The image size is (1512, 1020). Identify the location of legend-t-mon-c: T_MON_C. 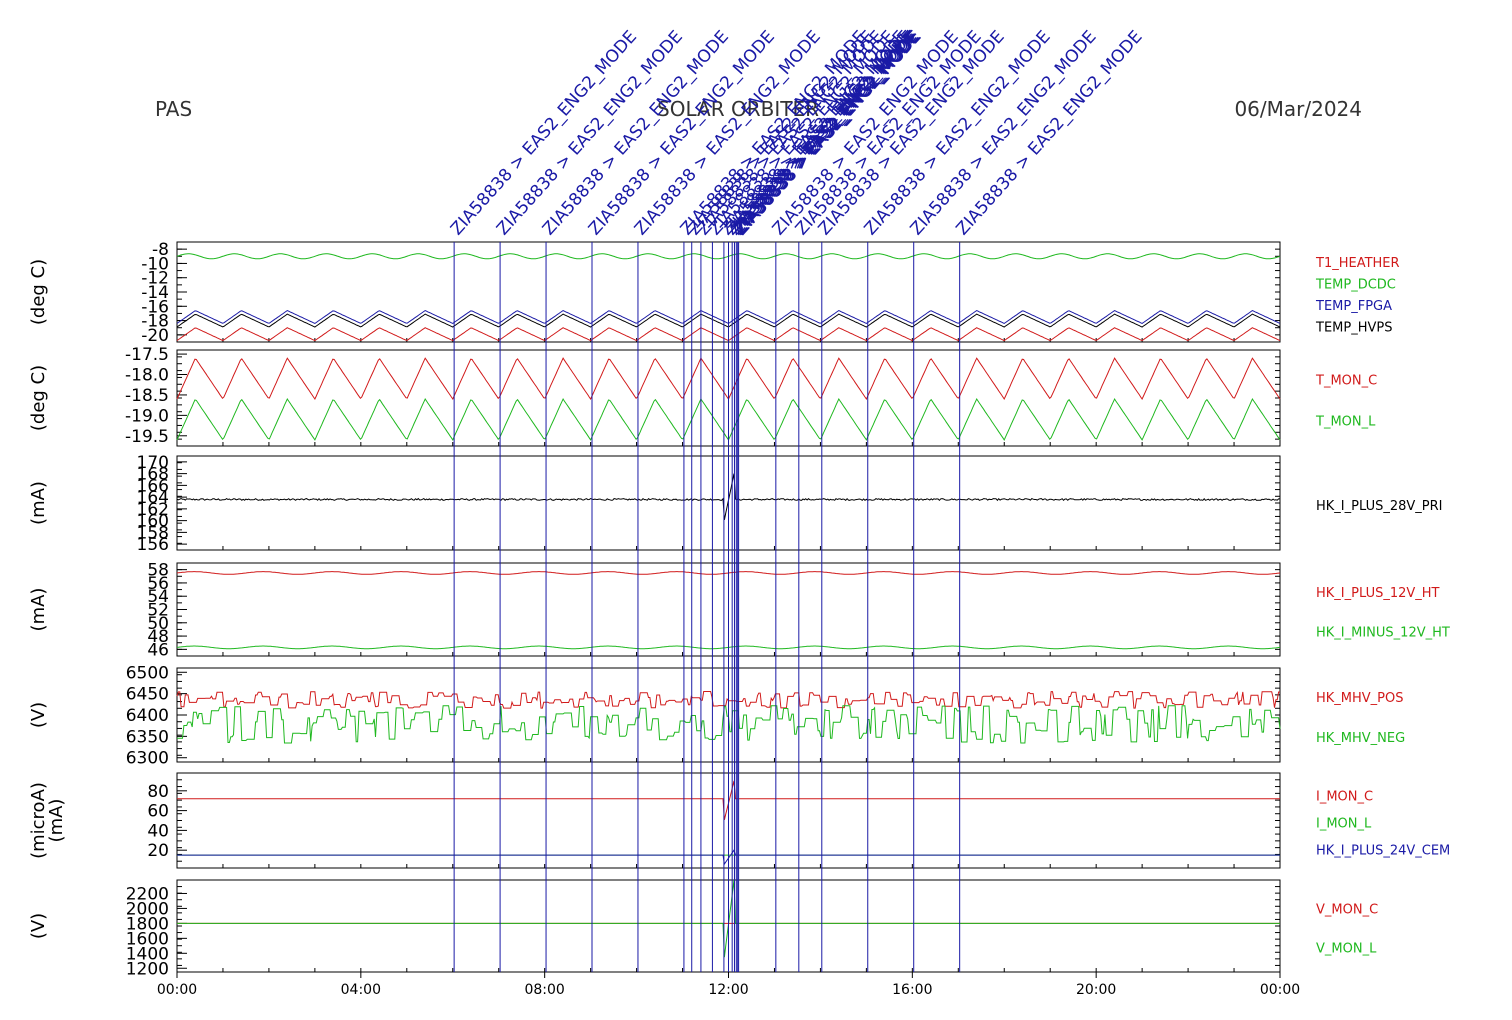
(1346, 381).